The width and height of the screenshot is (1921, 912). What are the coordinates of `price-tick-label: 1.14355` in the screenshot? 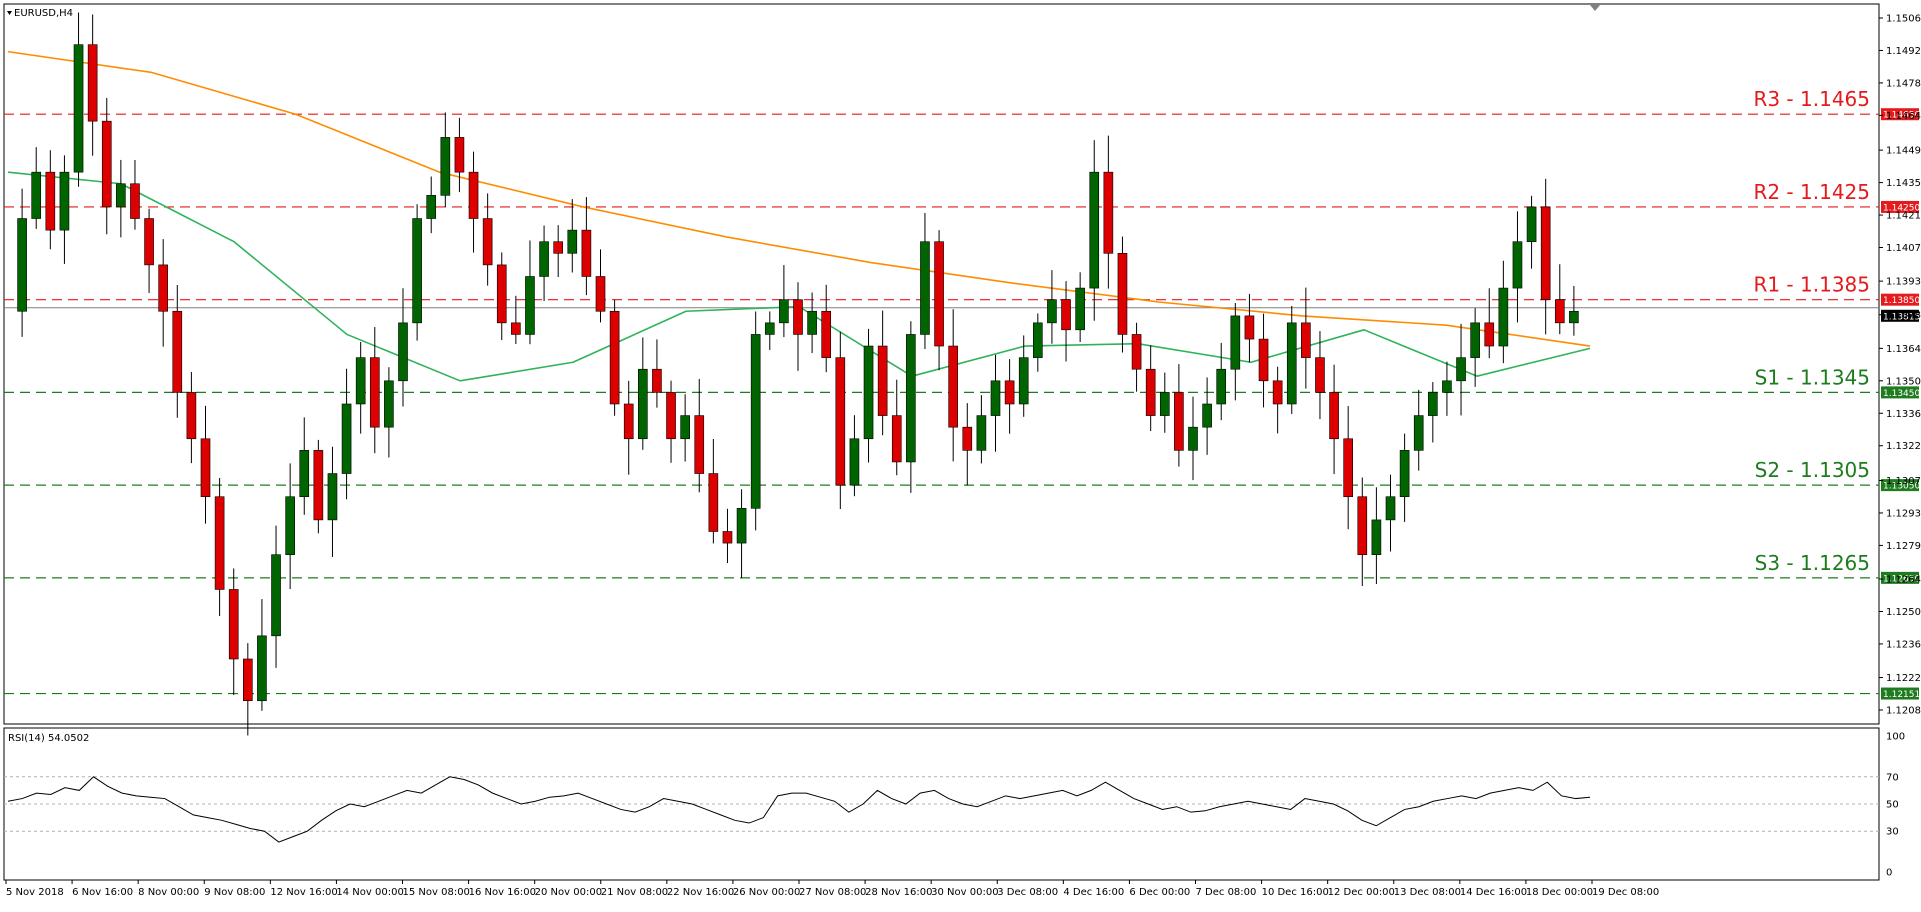 It's located at (1903, 183).